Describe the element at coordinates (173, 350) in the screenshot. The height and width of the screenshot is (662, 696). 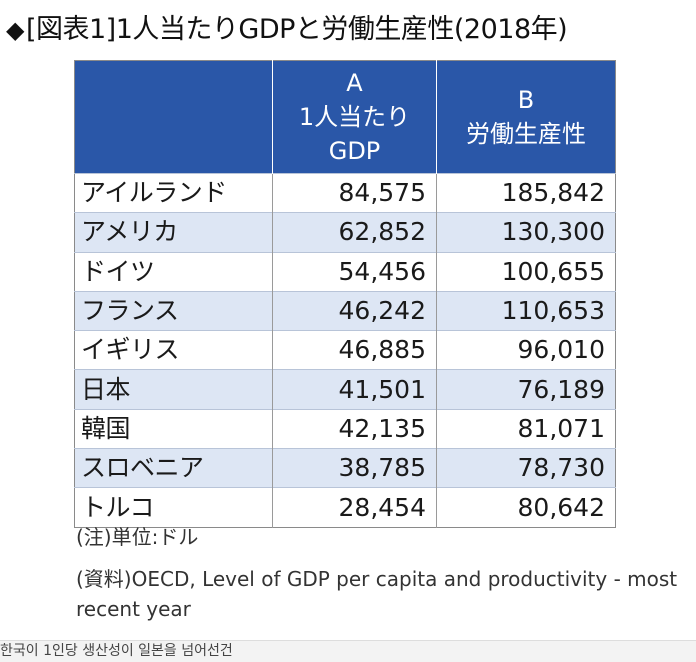
I see `country-cell: イギリス` at that location.